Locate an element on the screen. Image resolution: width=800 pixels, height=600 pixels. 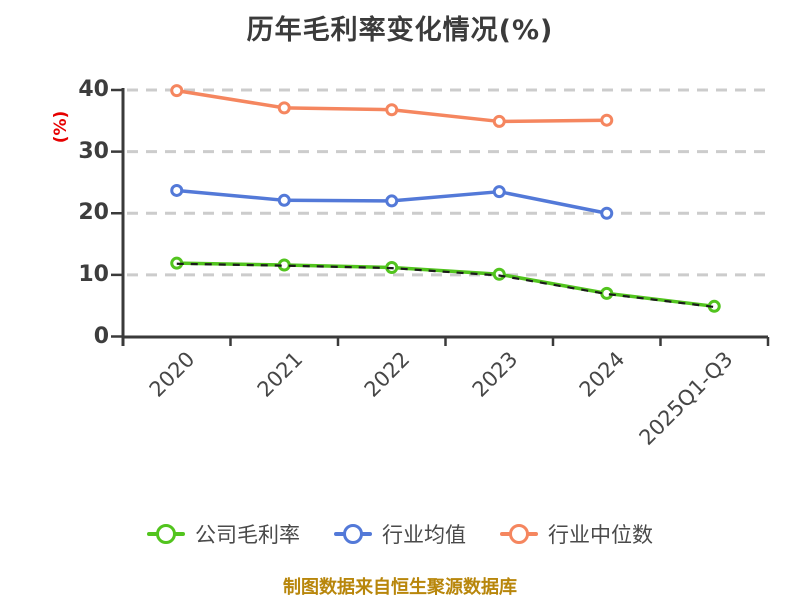
y-tick-label: 30 is located at coordinates (93, 151).